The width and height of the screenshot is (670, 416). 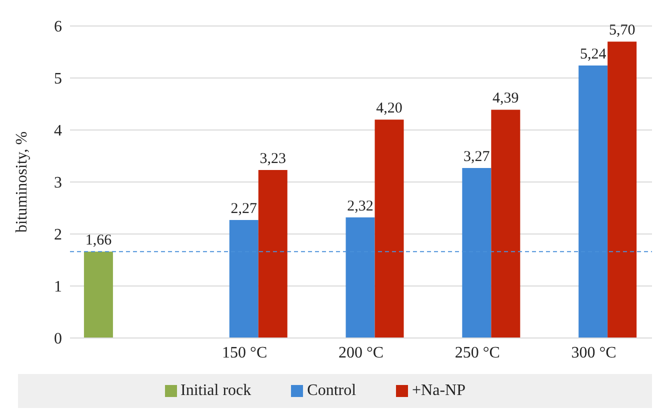 I want to click on x-tick-label: 250 °C, so click(x=477, y=353).